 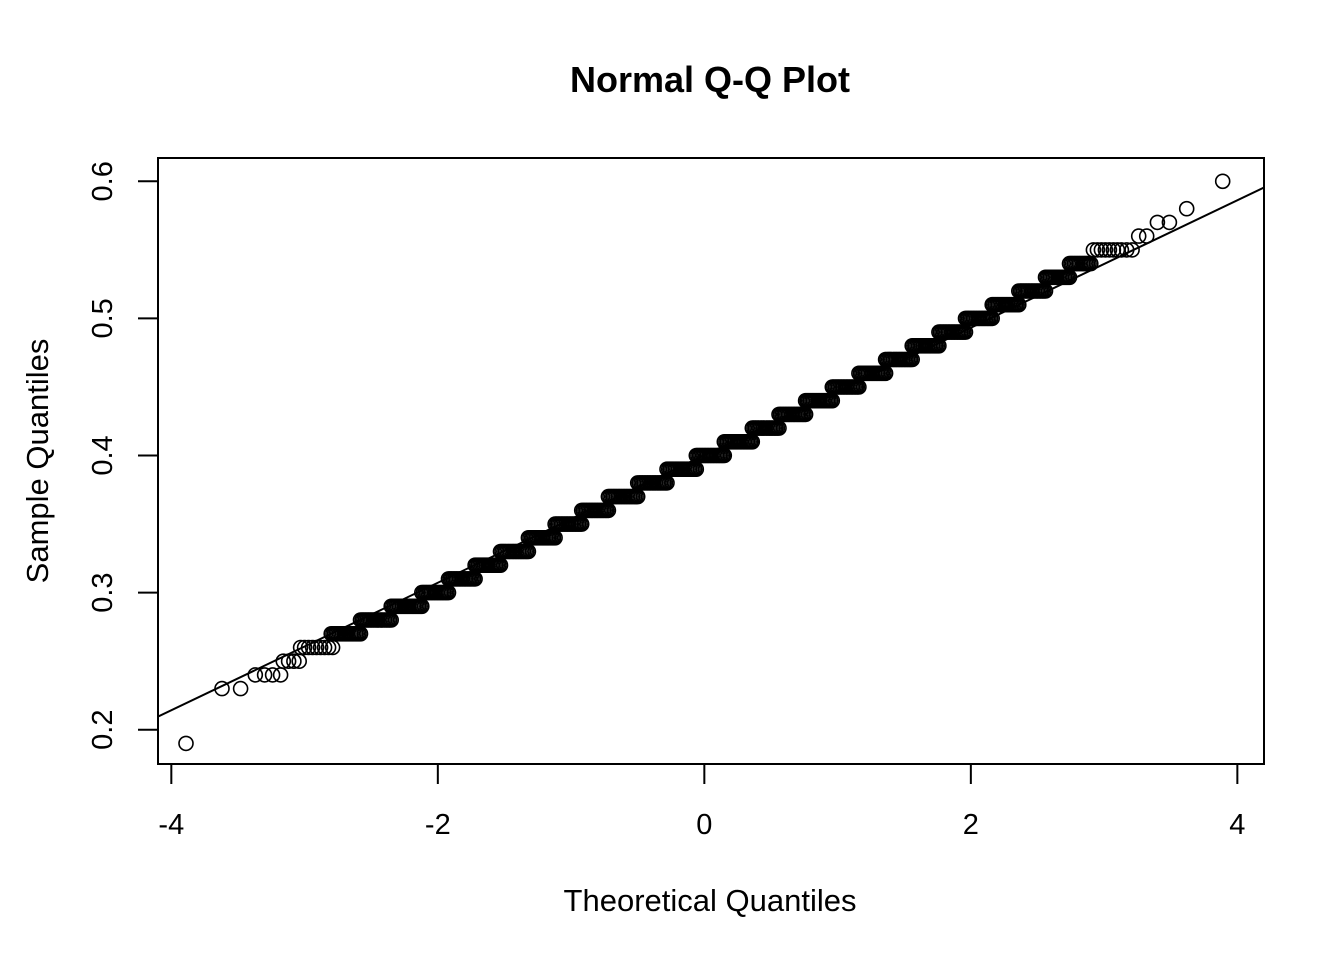 What do you see at coordinates (103, 592) in the screenshot?
I see `y-tick-label: 0.3` at bounding box center [103, 592].